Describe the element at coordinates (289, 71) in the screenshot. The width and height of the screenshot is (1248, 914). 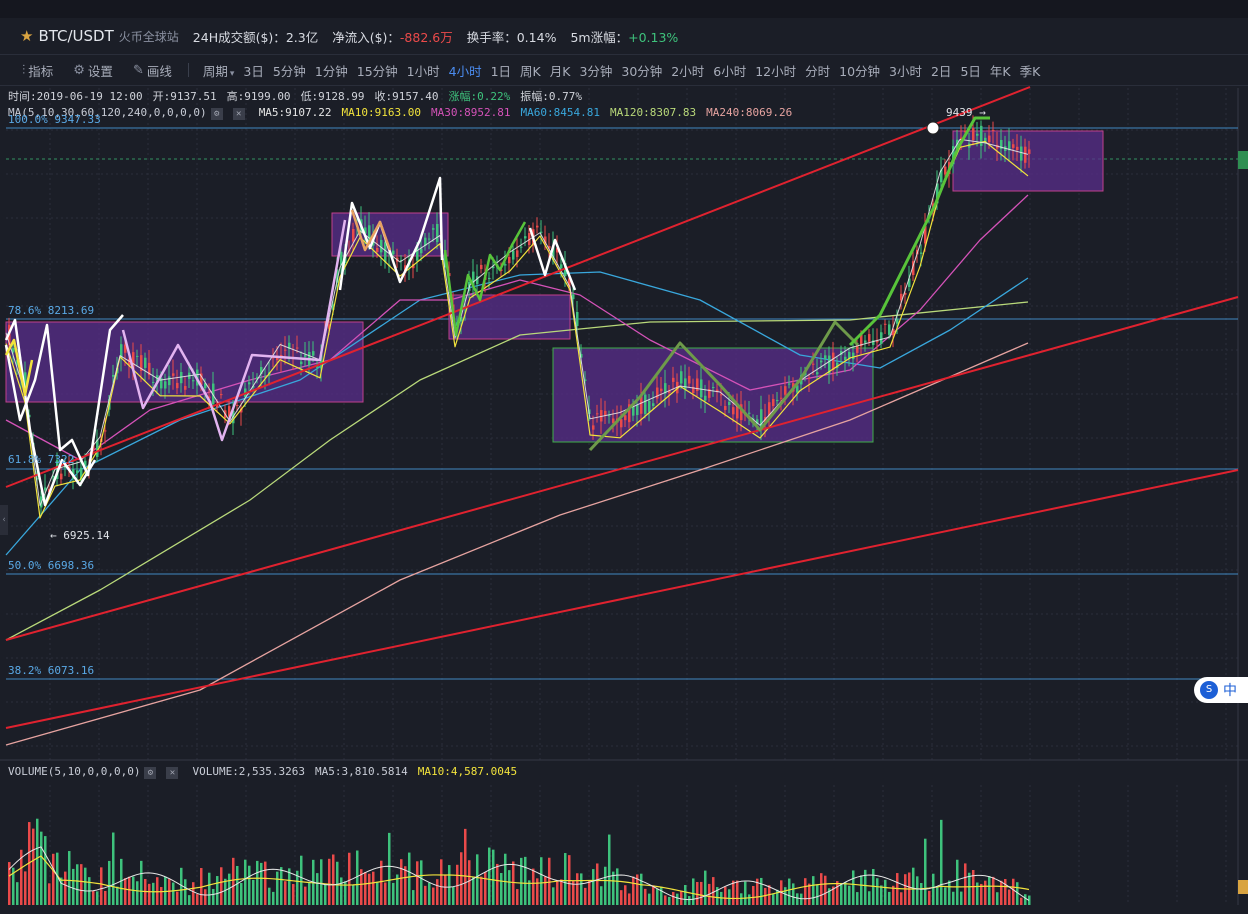
I see `period-option: 5分钟` at that location.